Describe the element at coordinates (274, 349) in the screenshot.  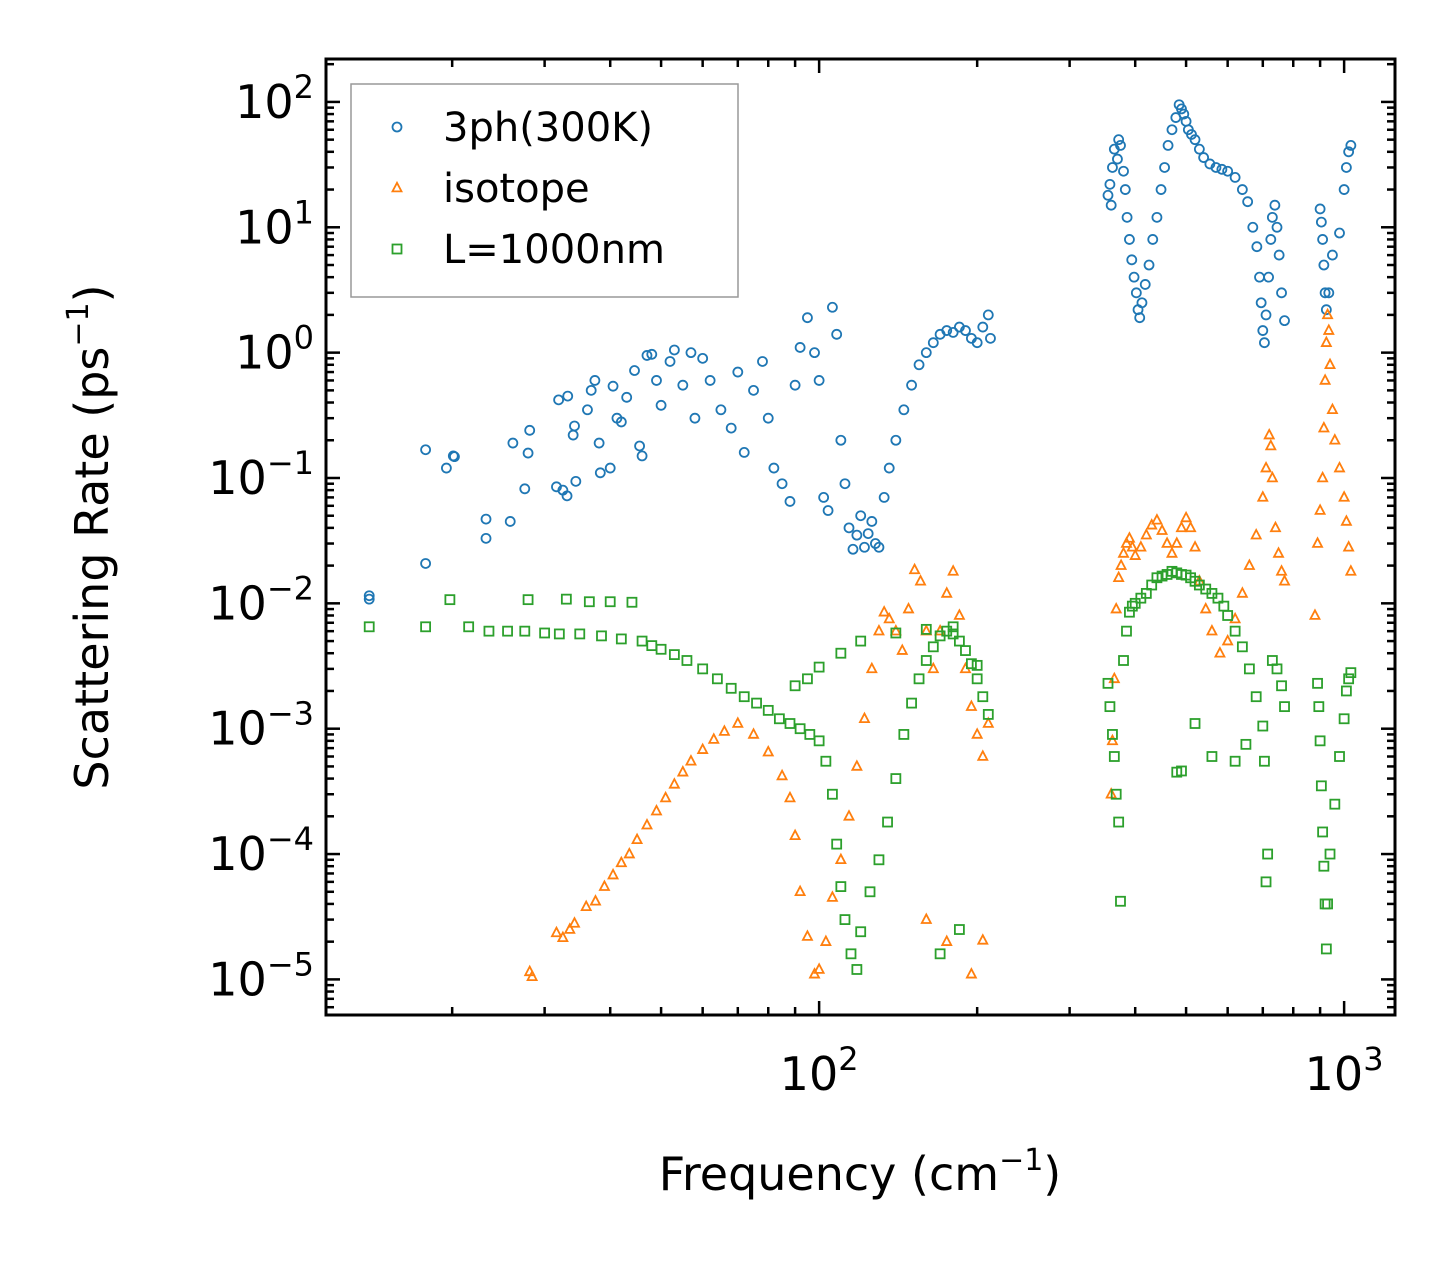
I see `y-tick-label: 10⁰` at that location.